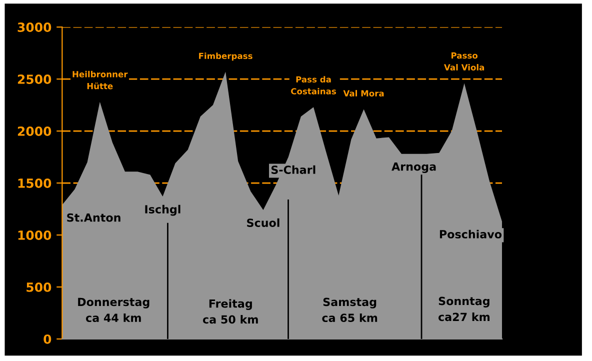 The width and height of the screenshot is (592, 361). What do you see at coordinates (363, 93) in the screenshot?
I see `data-label: Val Mora` at bounding box center [363, 93].